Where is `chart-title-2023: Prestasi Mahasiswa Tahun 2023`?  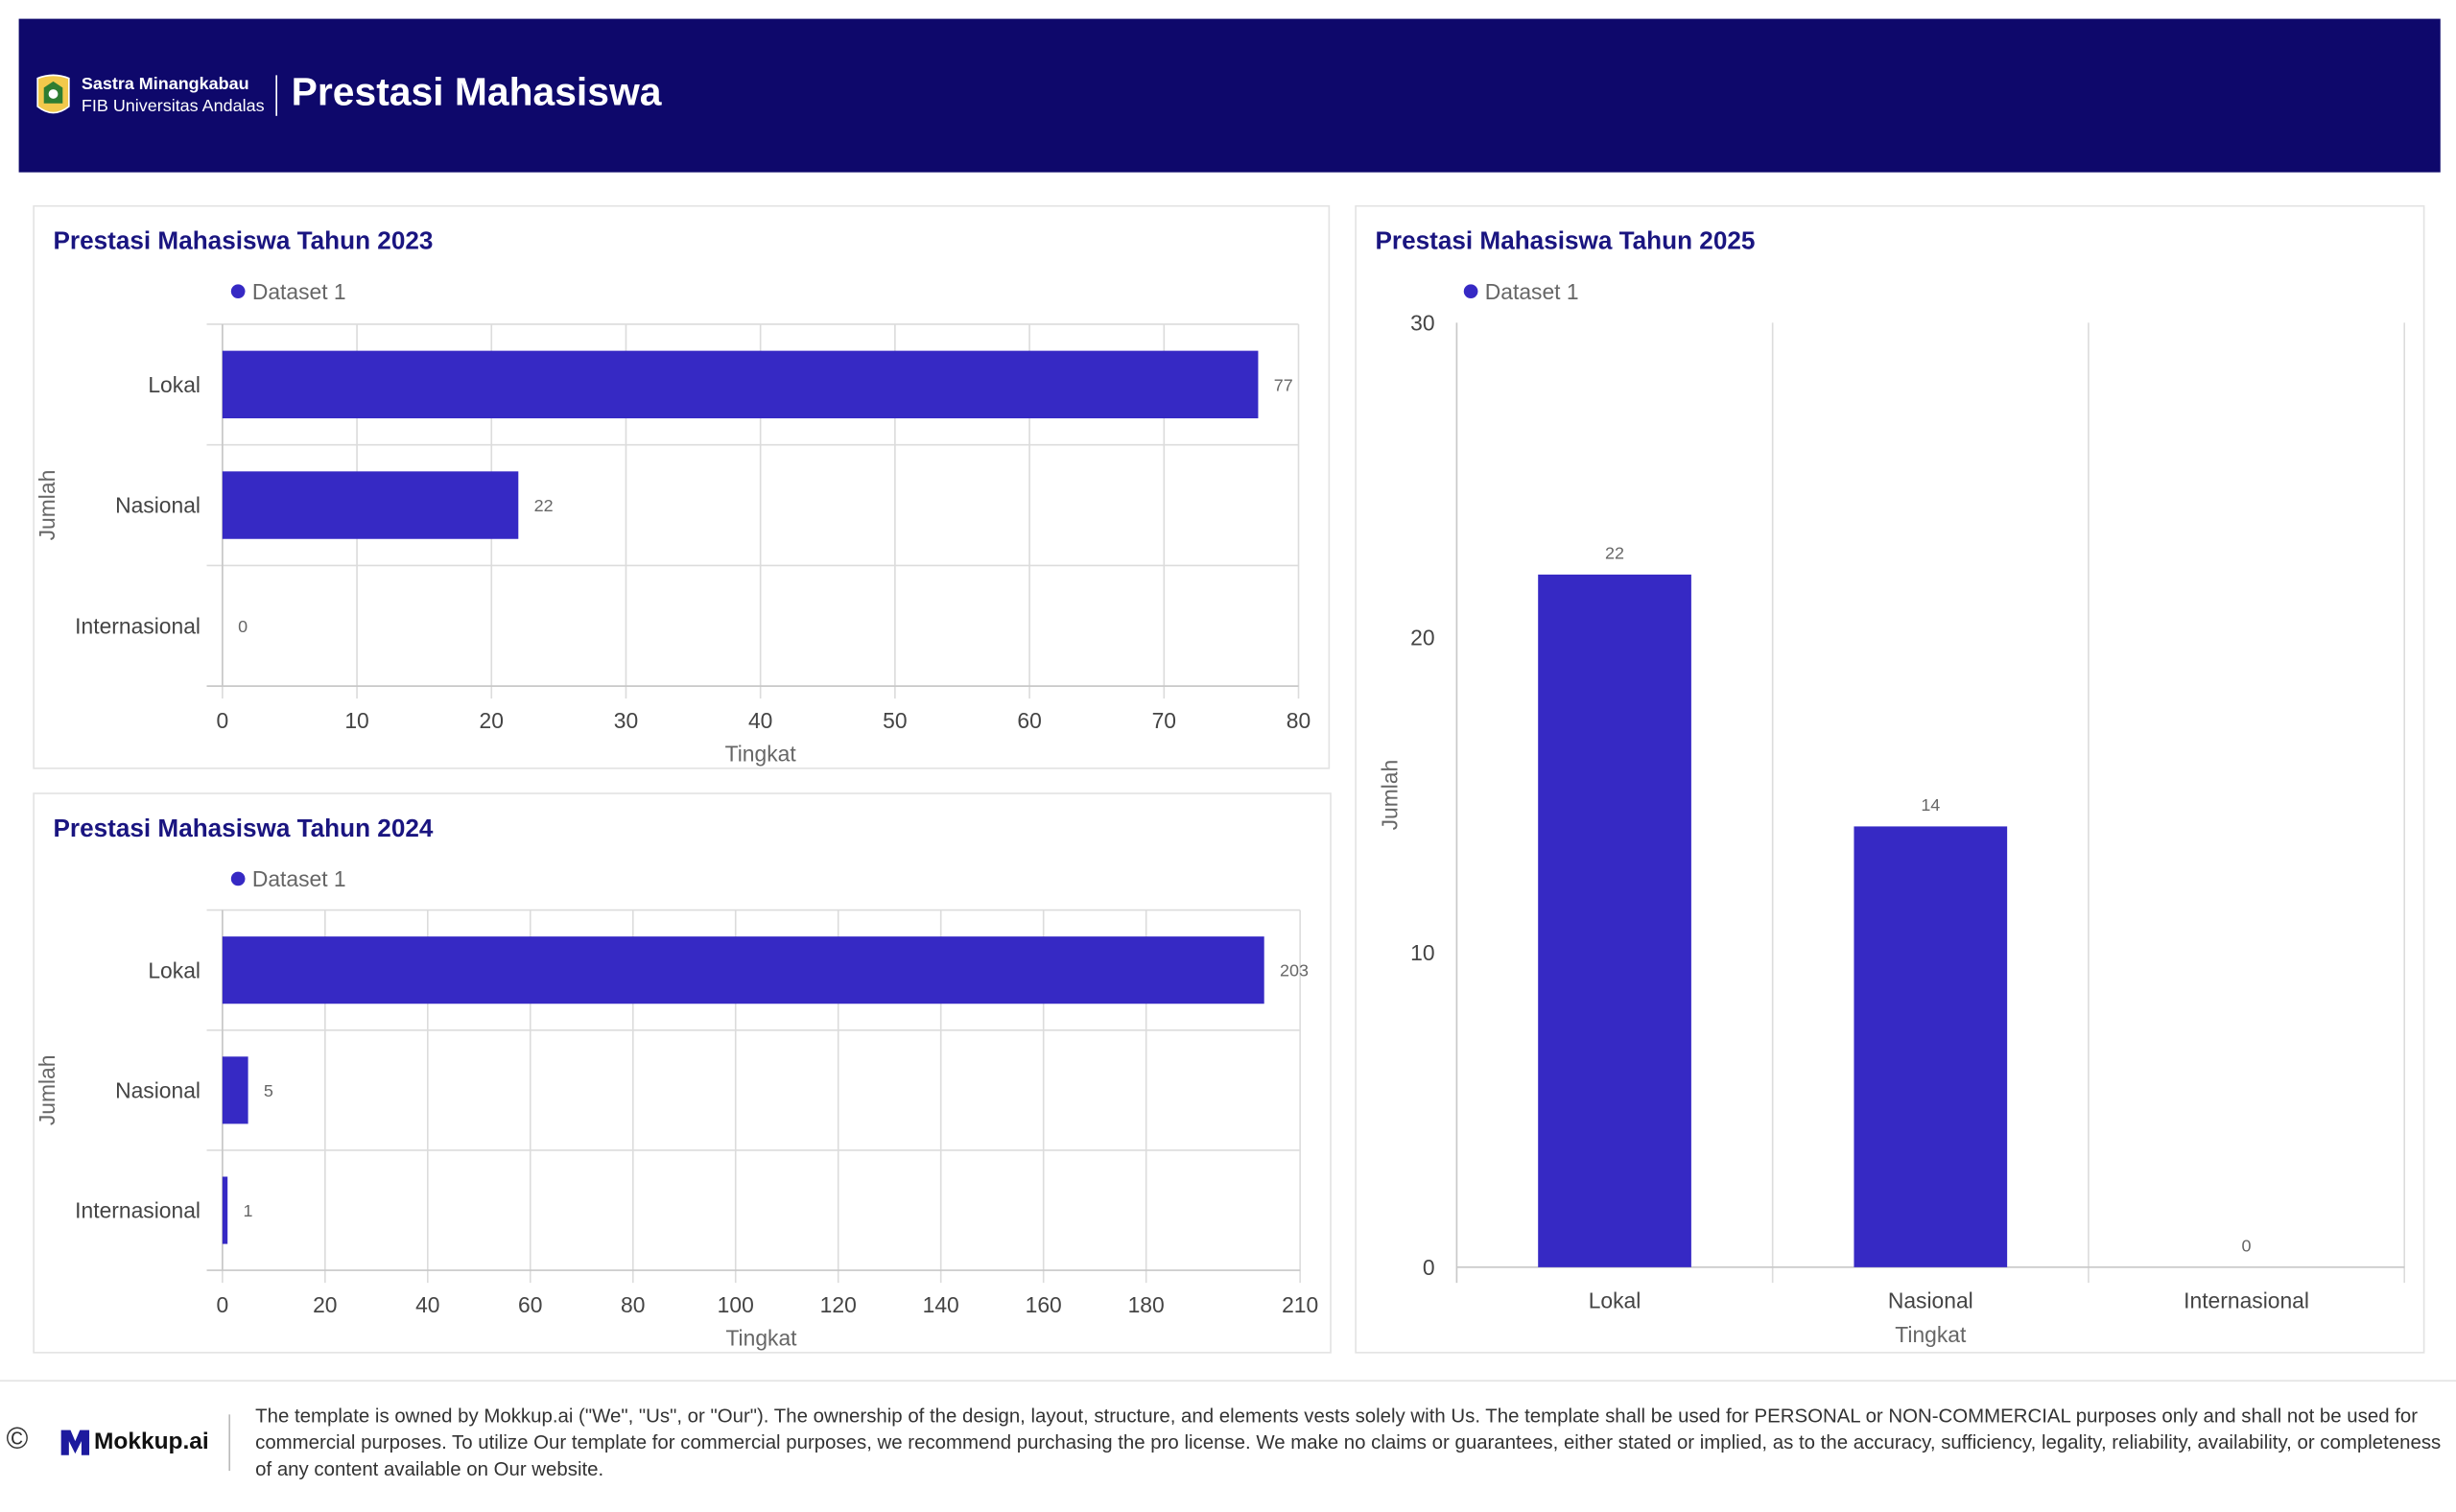
chart-title-2023: Prestasi Mahasiswa Tahun 2023 is located at coordinates (243, 242).